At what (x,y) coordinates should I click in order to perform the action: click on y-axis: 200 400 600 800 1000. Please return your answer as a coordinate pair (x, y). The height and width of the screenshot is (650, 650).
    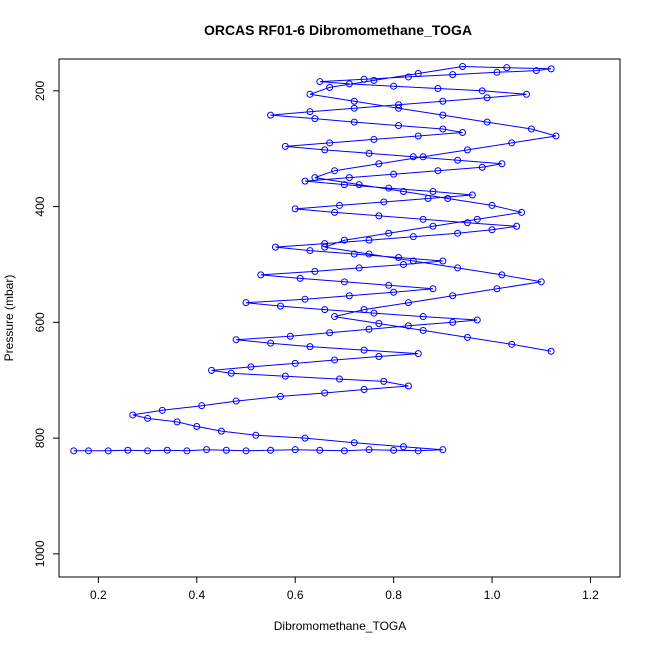
    Looking at the image, I should click on (46, 324).